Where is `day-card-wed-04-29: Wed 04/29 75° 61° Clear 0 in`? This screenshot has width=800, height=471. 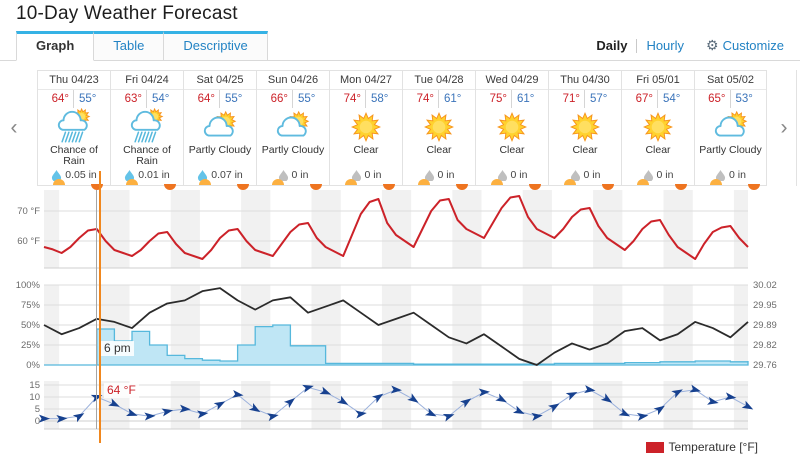 day-card-wed-04-29: Wed 04/29 75° 61° Clear 0 in is located at coordinates (511, 130).